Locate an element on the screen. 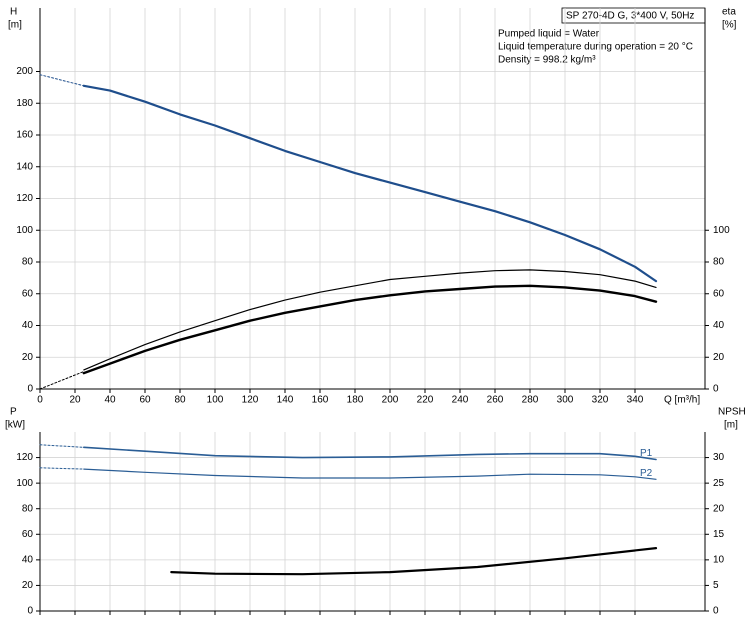  y-axis-label: H is located at coordinates (13, 12).